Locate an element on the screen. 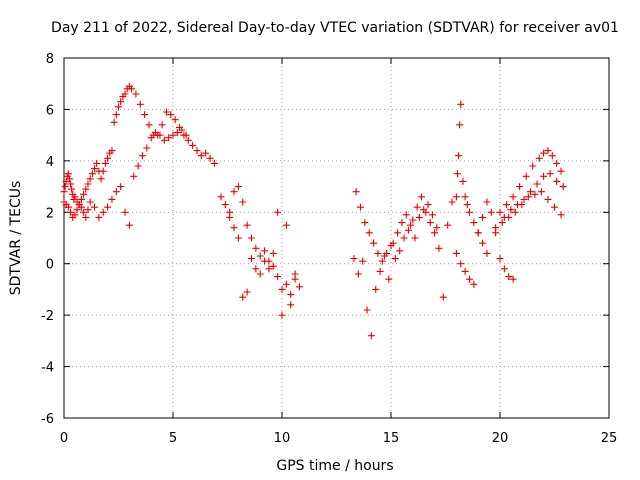  x-axis-label: GPS time / hours is located at coordinates (334, 466).